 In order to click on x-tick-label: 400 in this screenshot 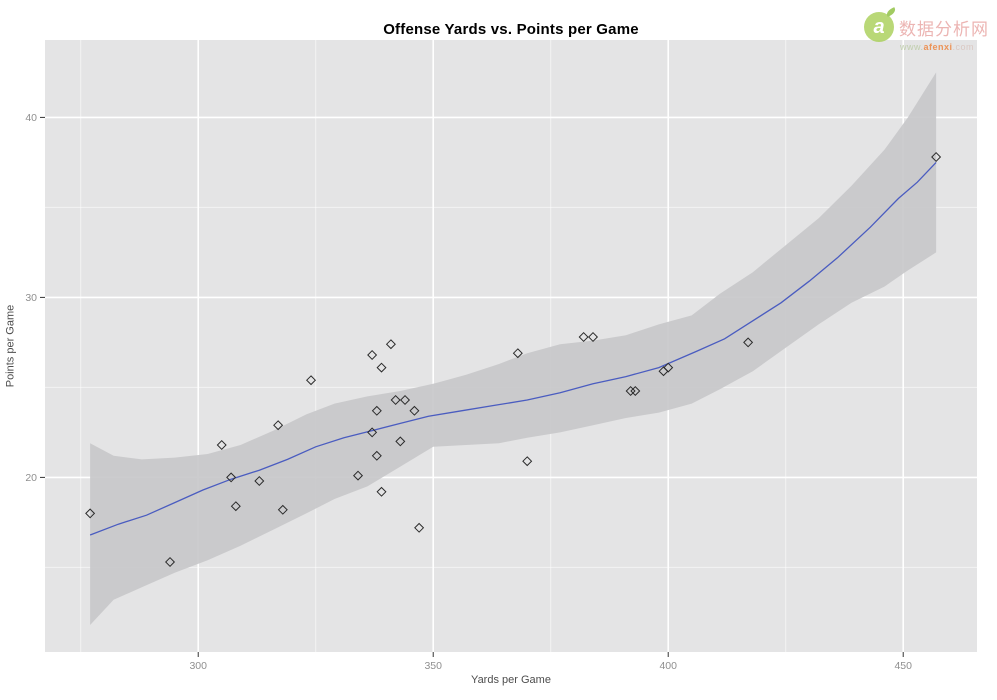, I will do `click(668, 666)`.